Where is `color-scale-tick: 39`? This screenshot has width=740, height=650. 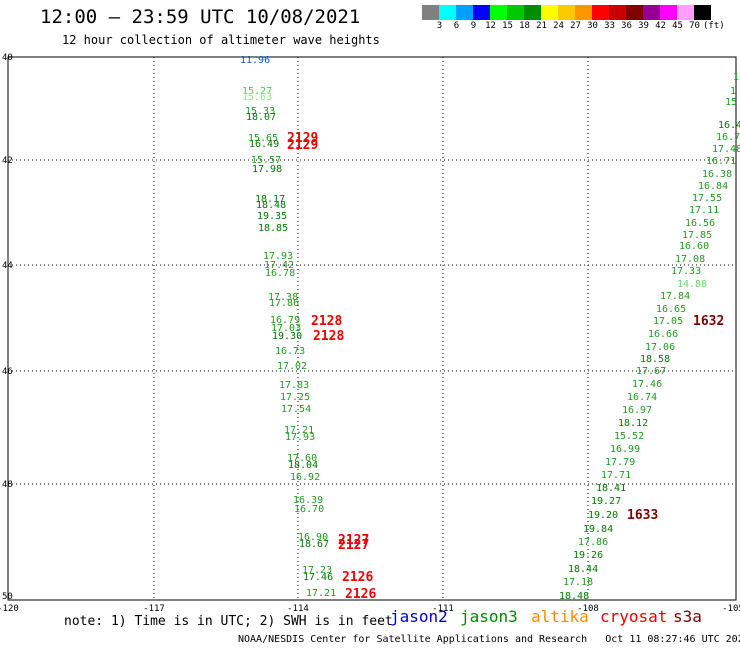 color-scale-tick: 39 is located at coordinates (643, 26).